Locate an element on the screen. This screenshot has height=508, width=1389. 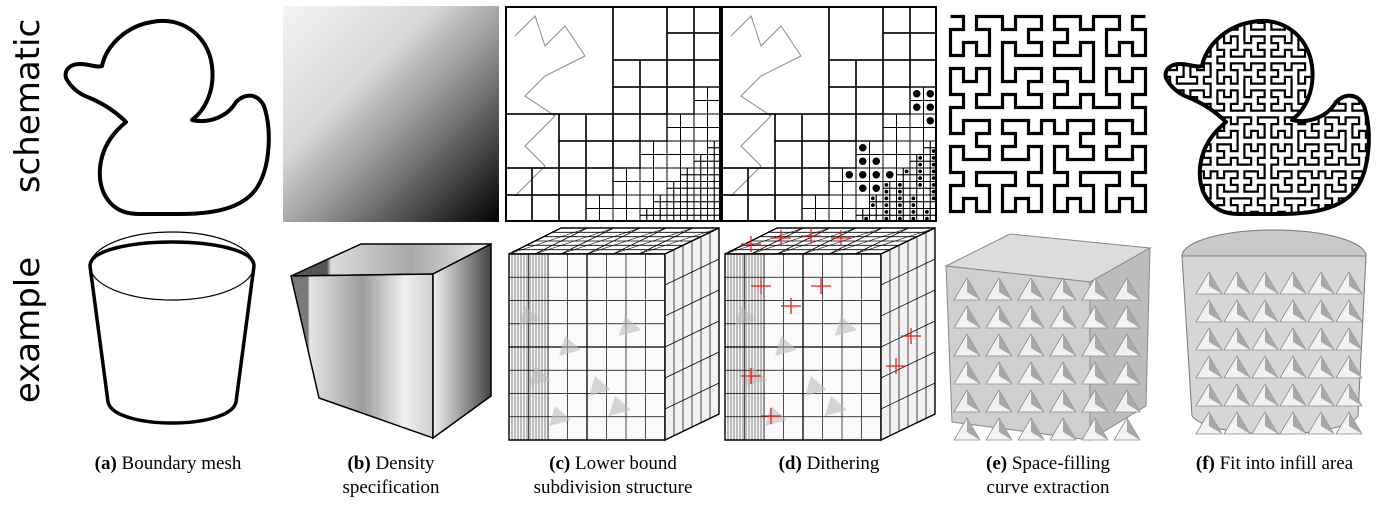
caption-b: (b) Density specification is located at coordinates (391, 476).